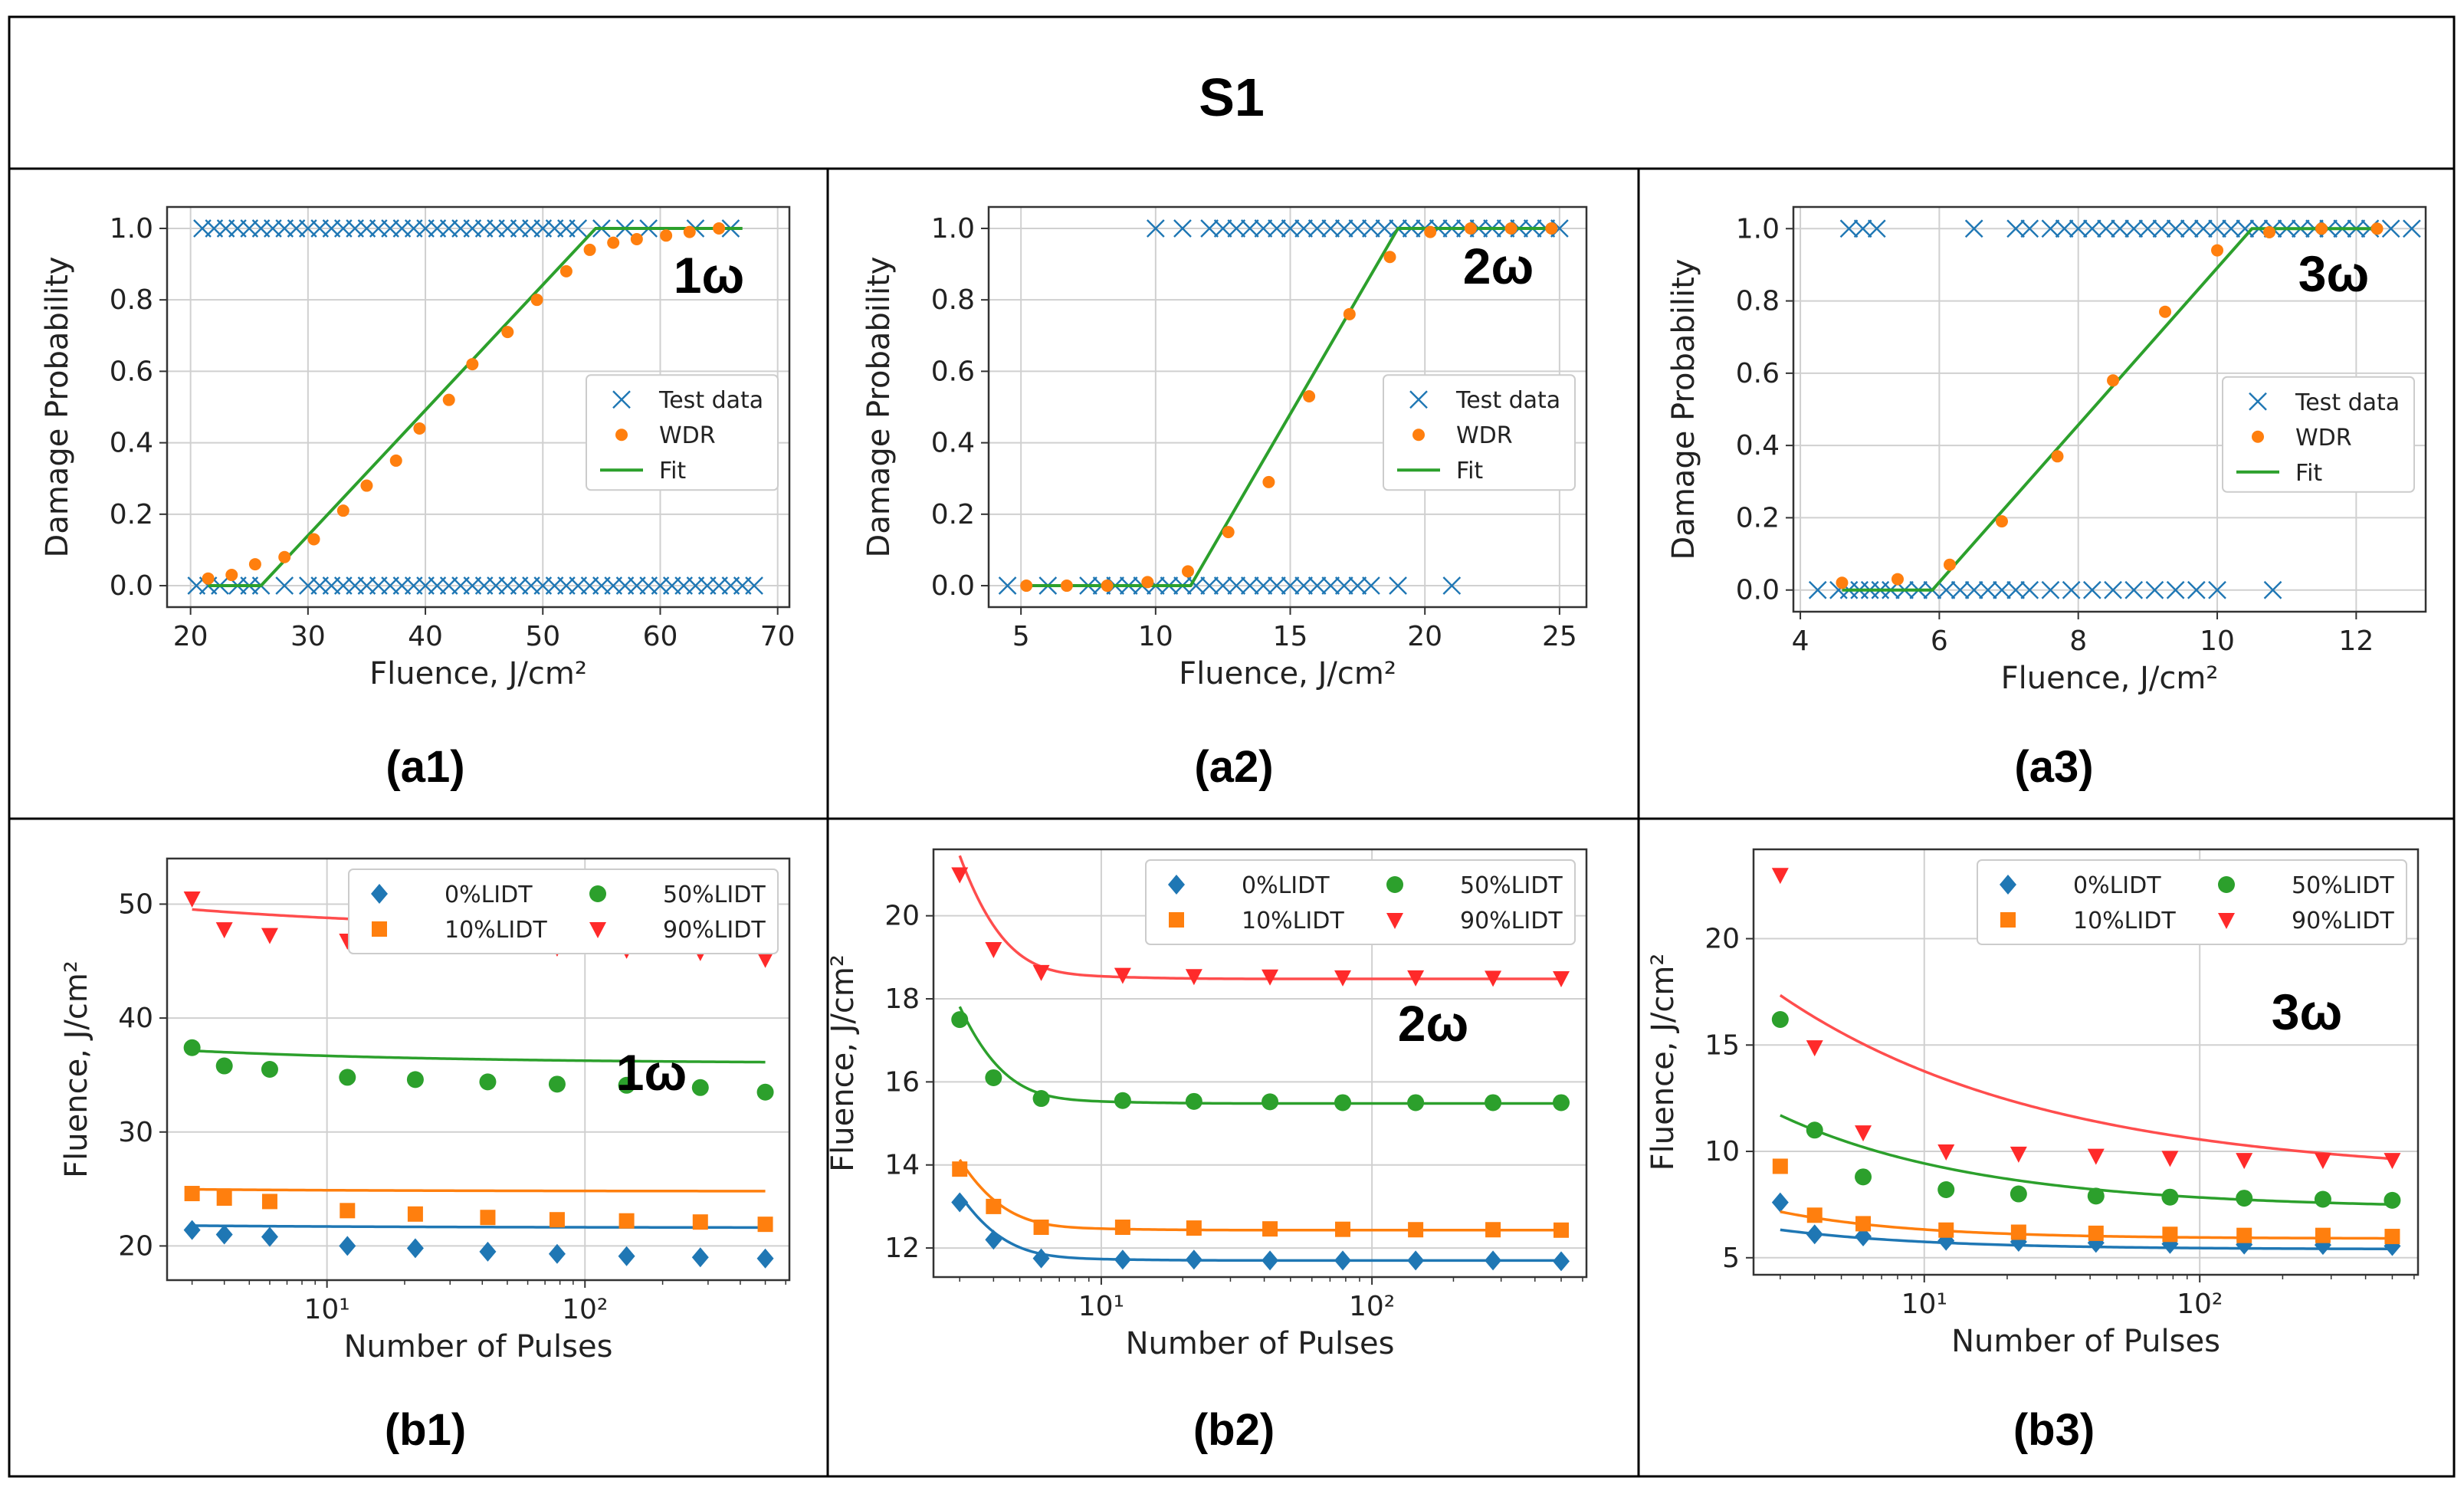 The image size is (2464, 1494). Describe the element at coordinates (425, 636) in the screenshot. I see `x-tick-label: 40` at that location.